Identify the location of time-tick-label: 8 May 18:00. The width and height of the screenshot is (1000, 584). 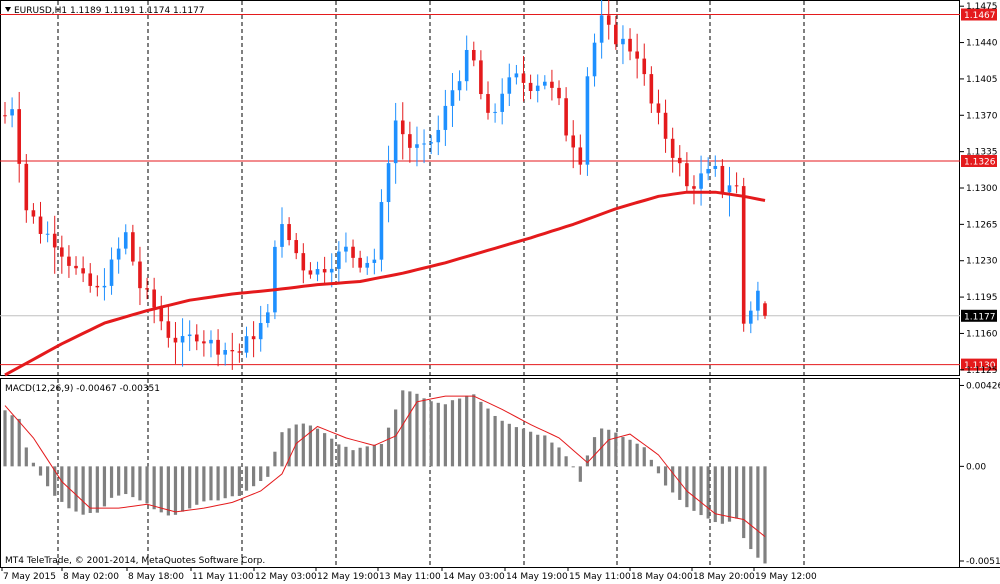
(156, 577).